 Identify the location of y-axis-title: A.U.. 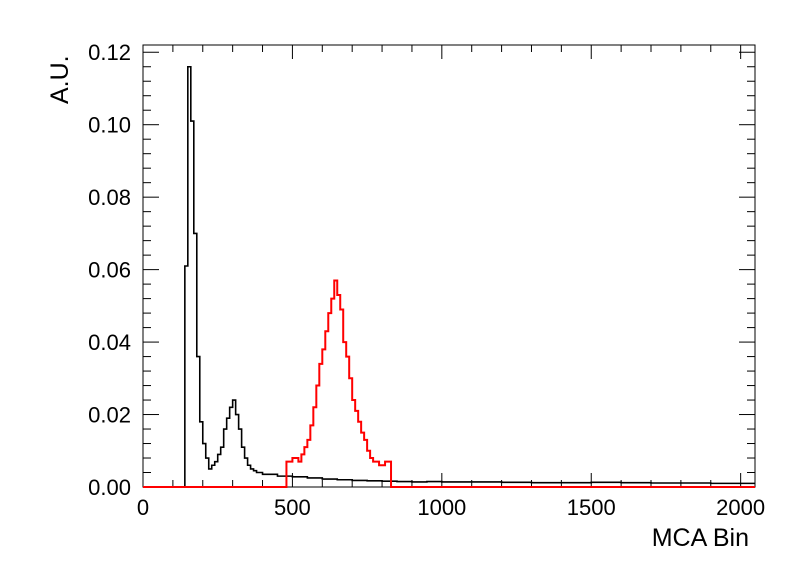
(60, 79).